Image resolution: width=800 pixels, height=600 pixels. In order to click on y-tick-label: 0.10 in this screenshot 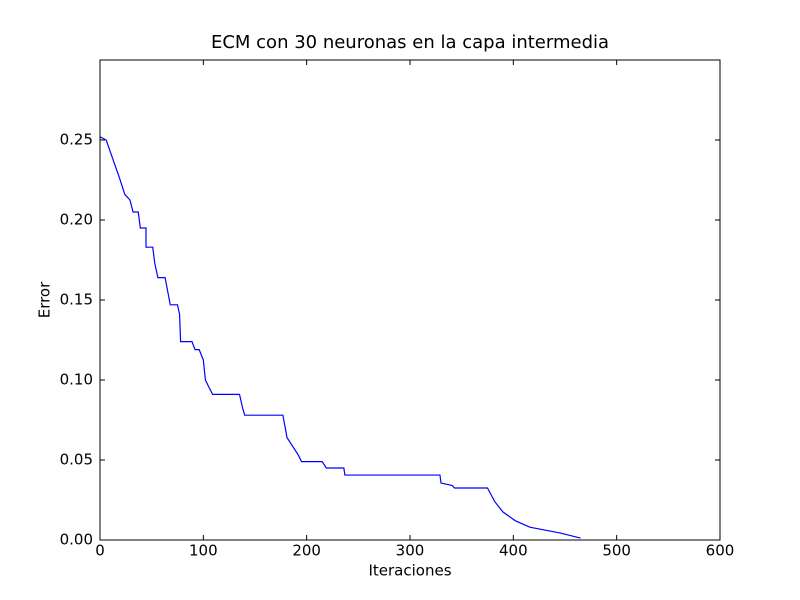, I will do `click(76, 380)`.